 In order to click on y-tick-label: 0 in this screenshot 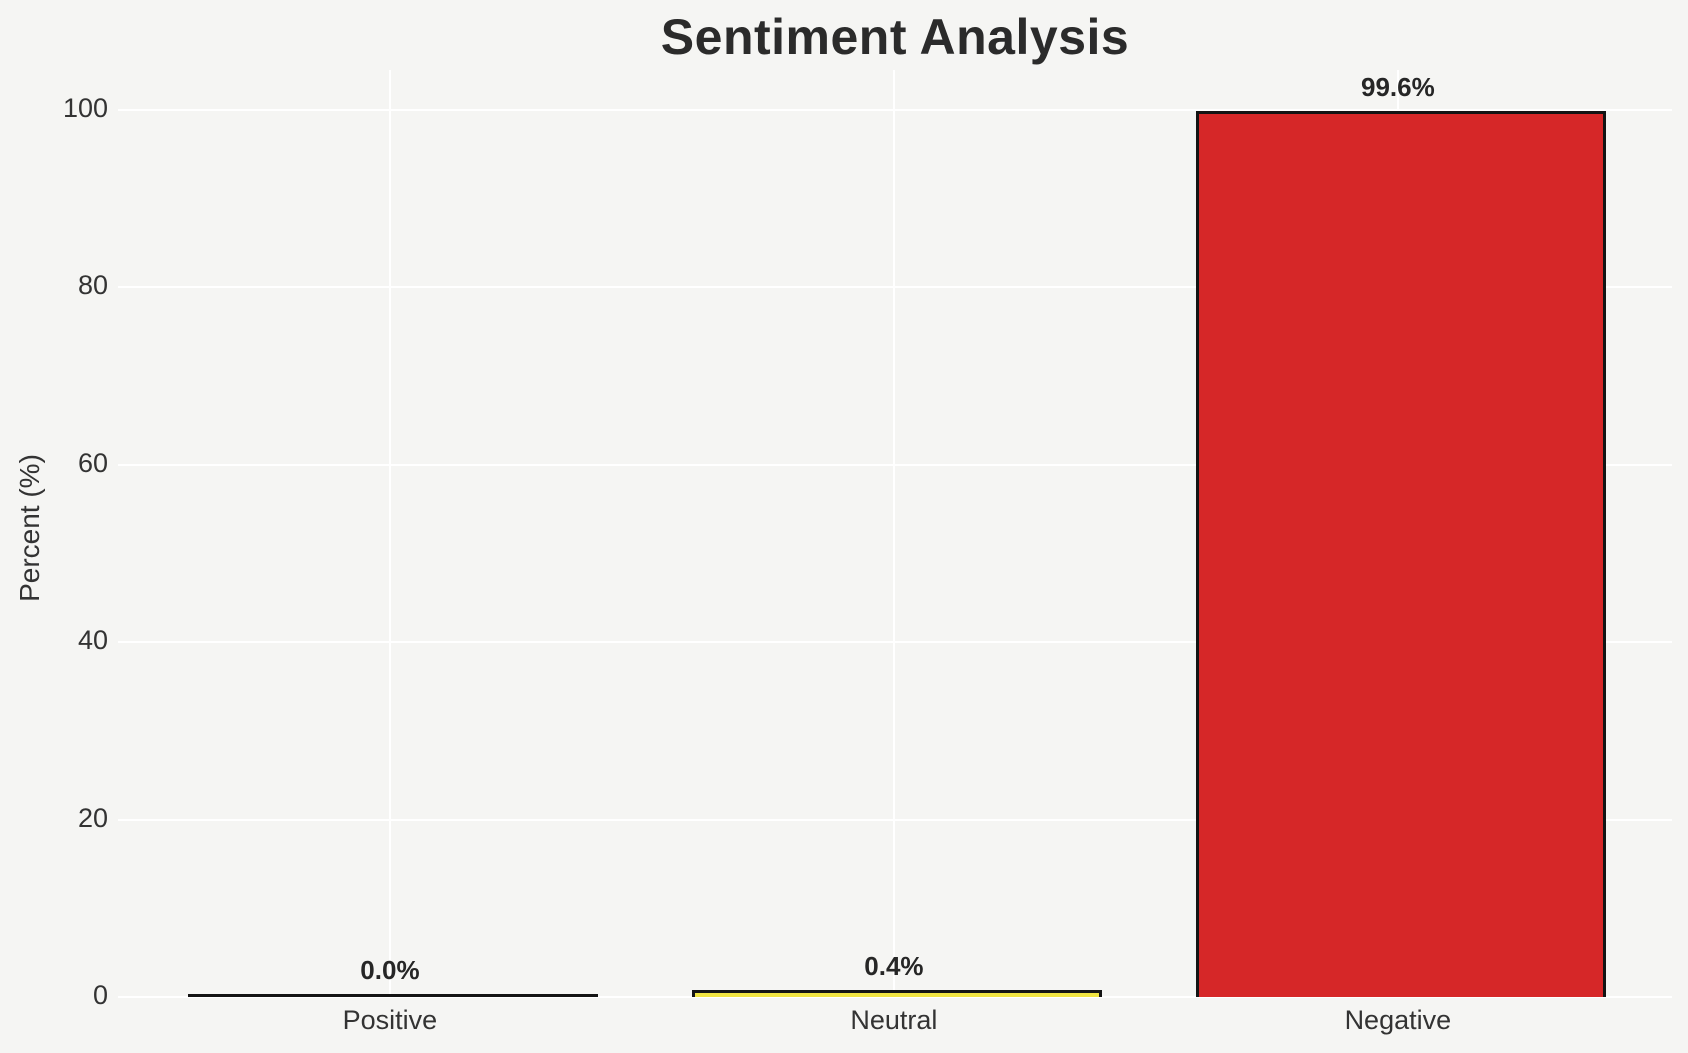, I will do `click(100, 995)`.